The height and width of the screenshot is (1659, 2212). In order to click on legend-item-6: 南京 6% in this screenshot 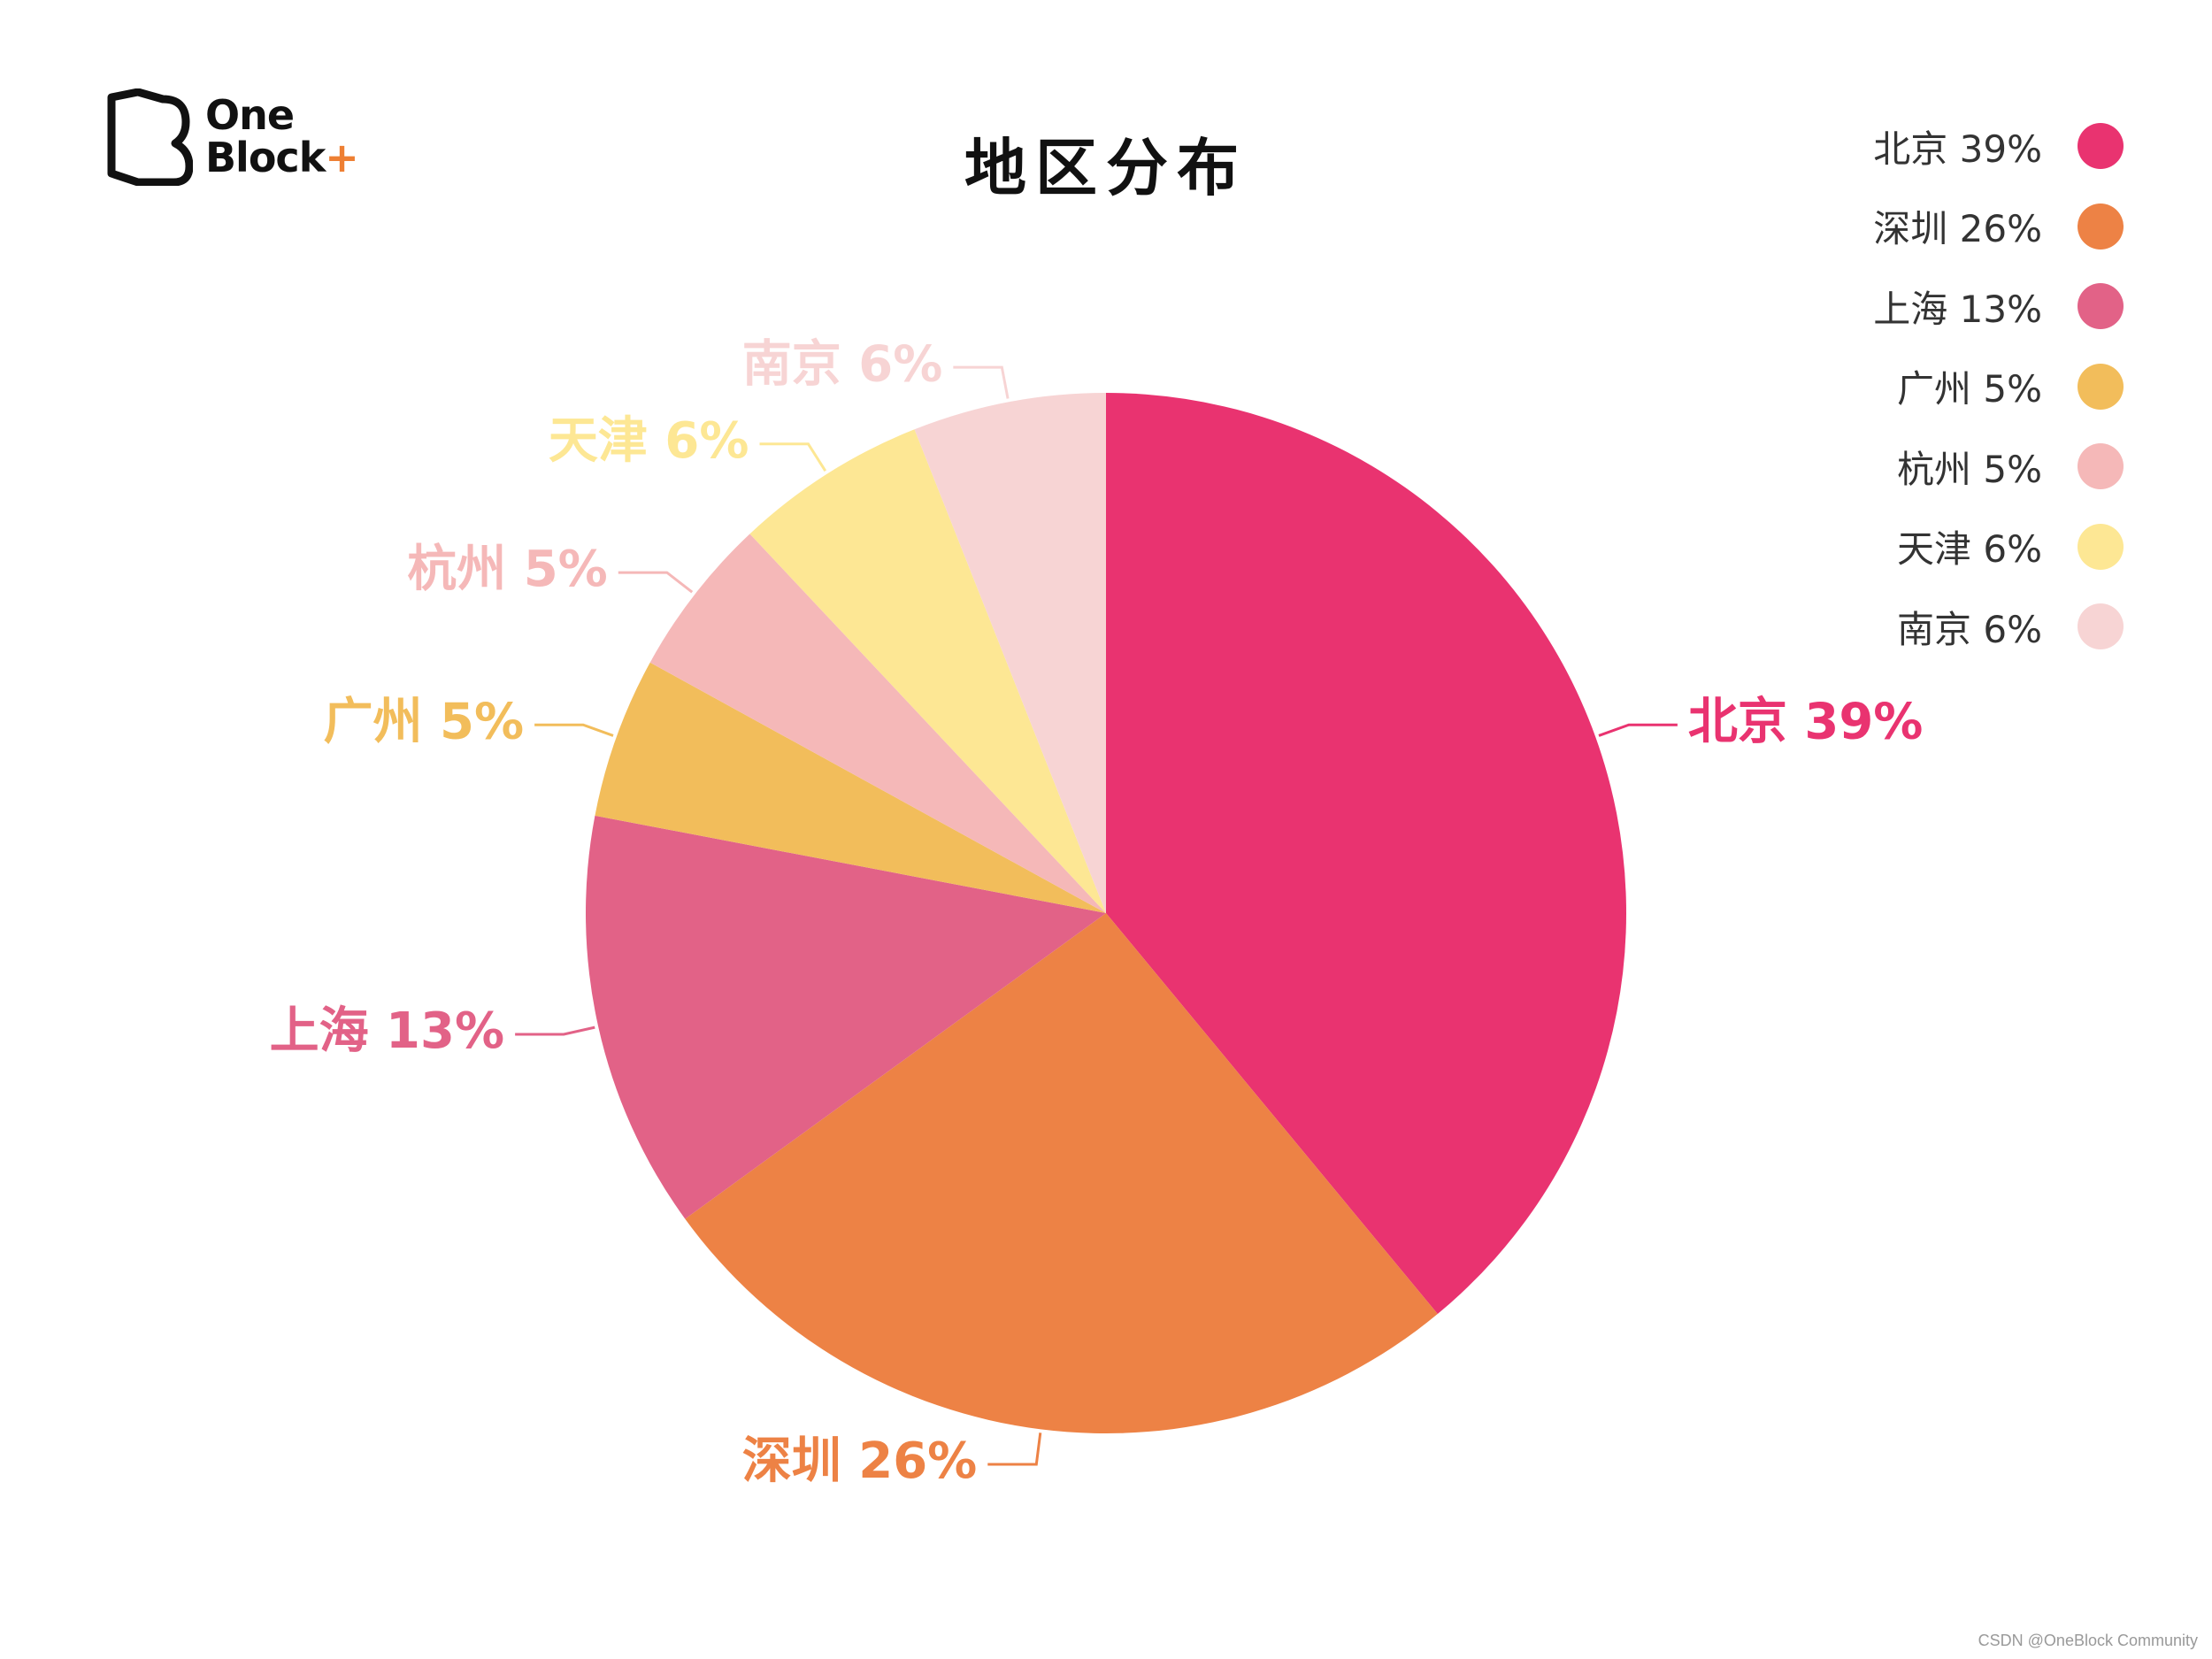, I will do `click(1999, 627)`.